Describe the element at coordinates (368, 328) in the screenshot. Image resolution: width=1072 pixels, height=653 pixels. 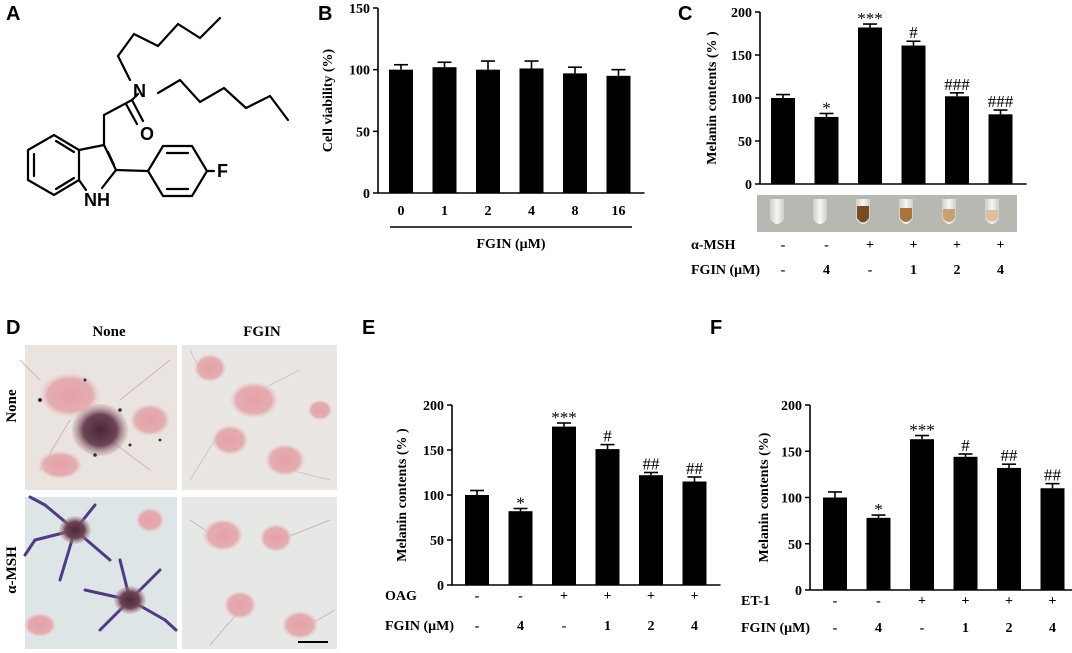
I see `panel-label-e: E` at that location.